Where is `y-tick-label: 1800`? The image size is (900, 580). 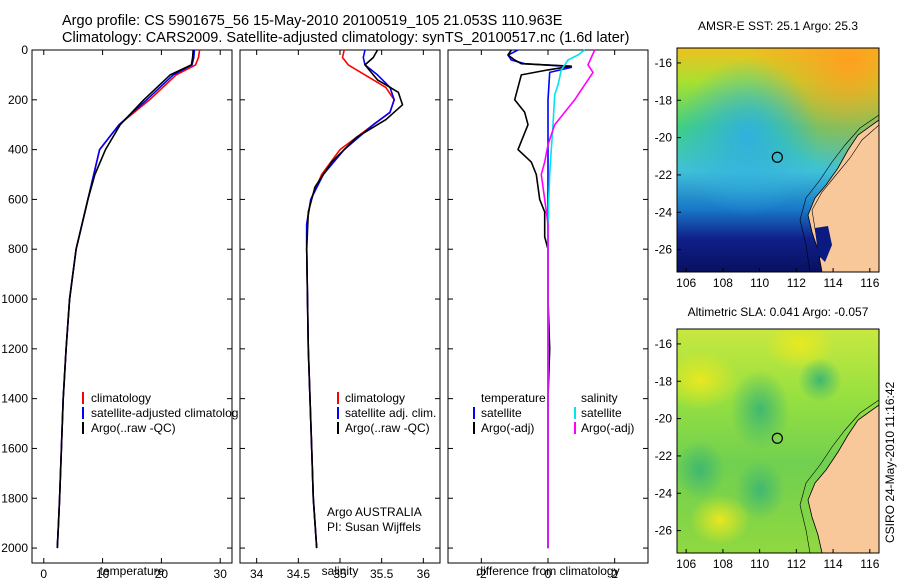 y-tick-label: 1800 is located at coordinates (14, 498).